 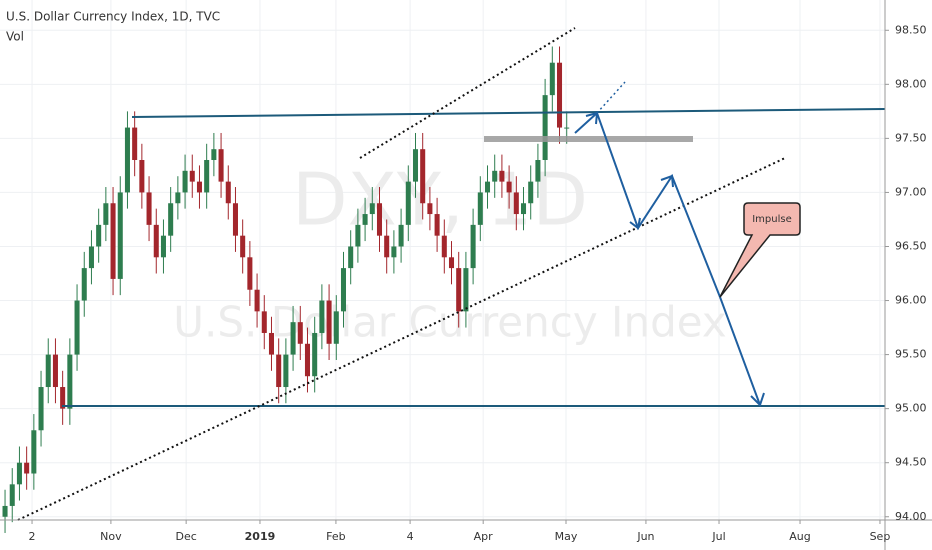 What do you see at coordinates (185, 536) in the screenshot?
I see `x-tick-label: Dec` at bounding box center [185, 536].